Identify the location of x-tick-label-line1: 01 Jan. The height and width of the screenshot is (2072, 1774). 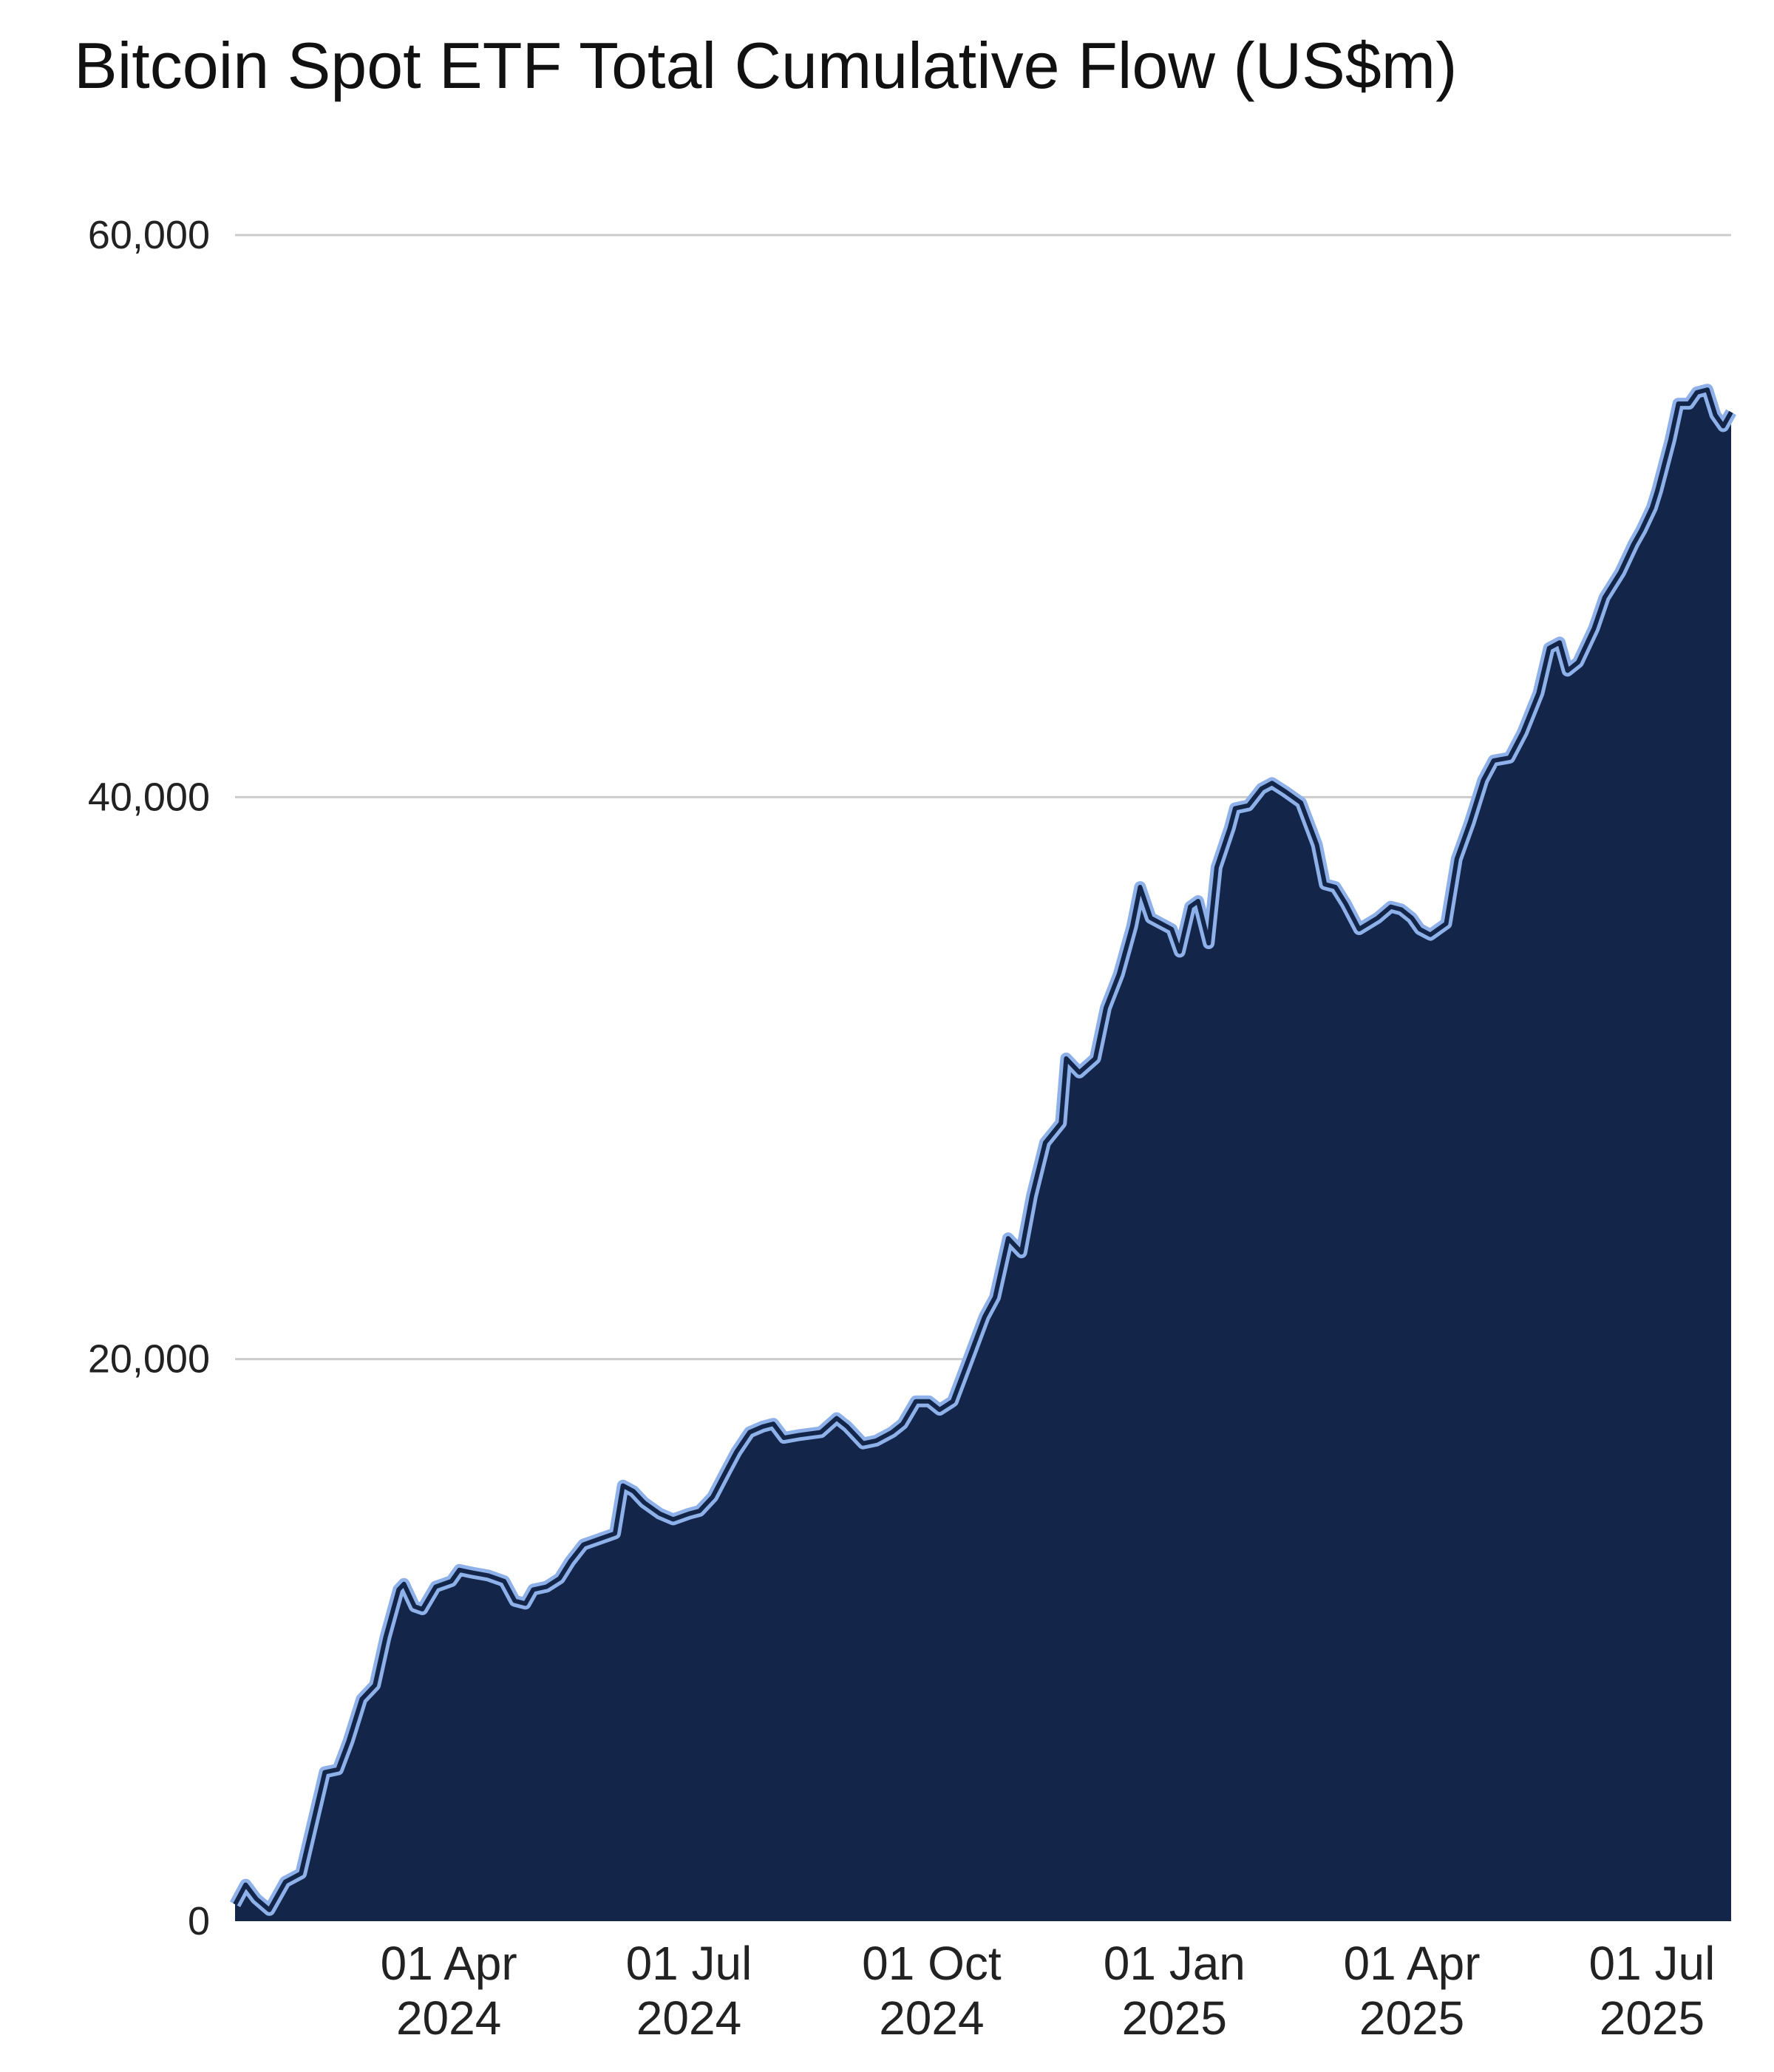
(1174, 1963).